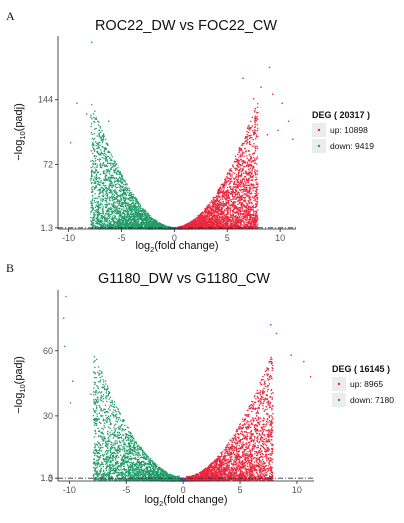  Describe the element at coordinates (176, 228) in the screenshot. I see `point-nodiff` at that location.